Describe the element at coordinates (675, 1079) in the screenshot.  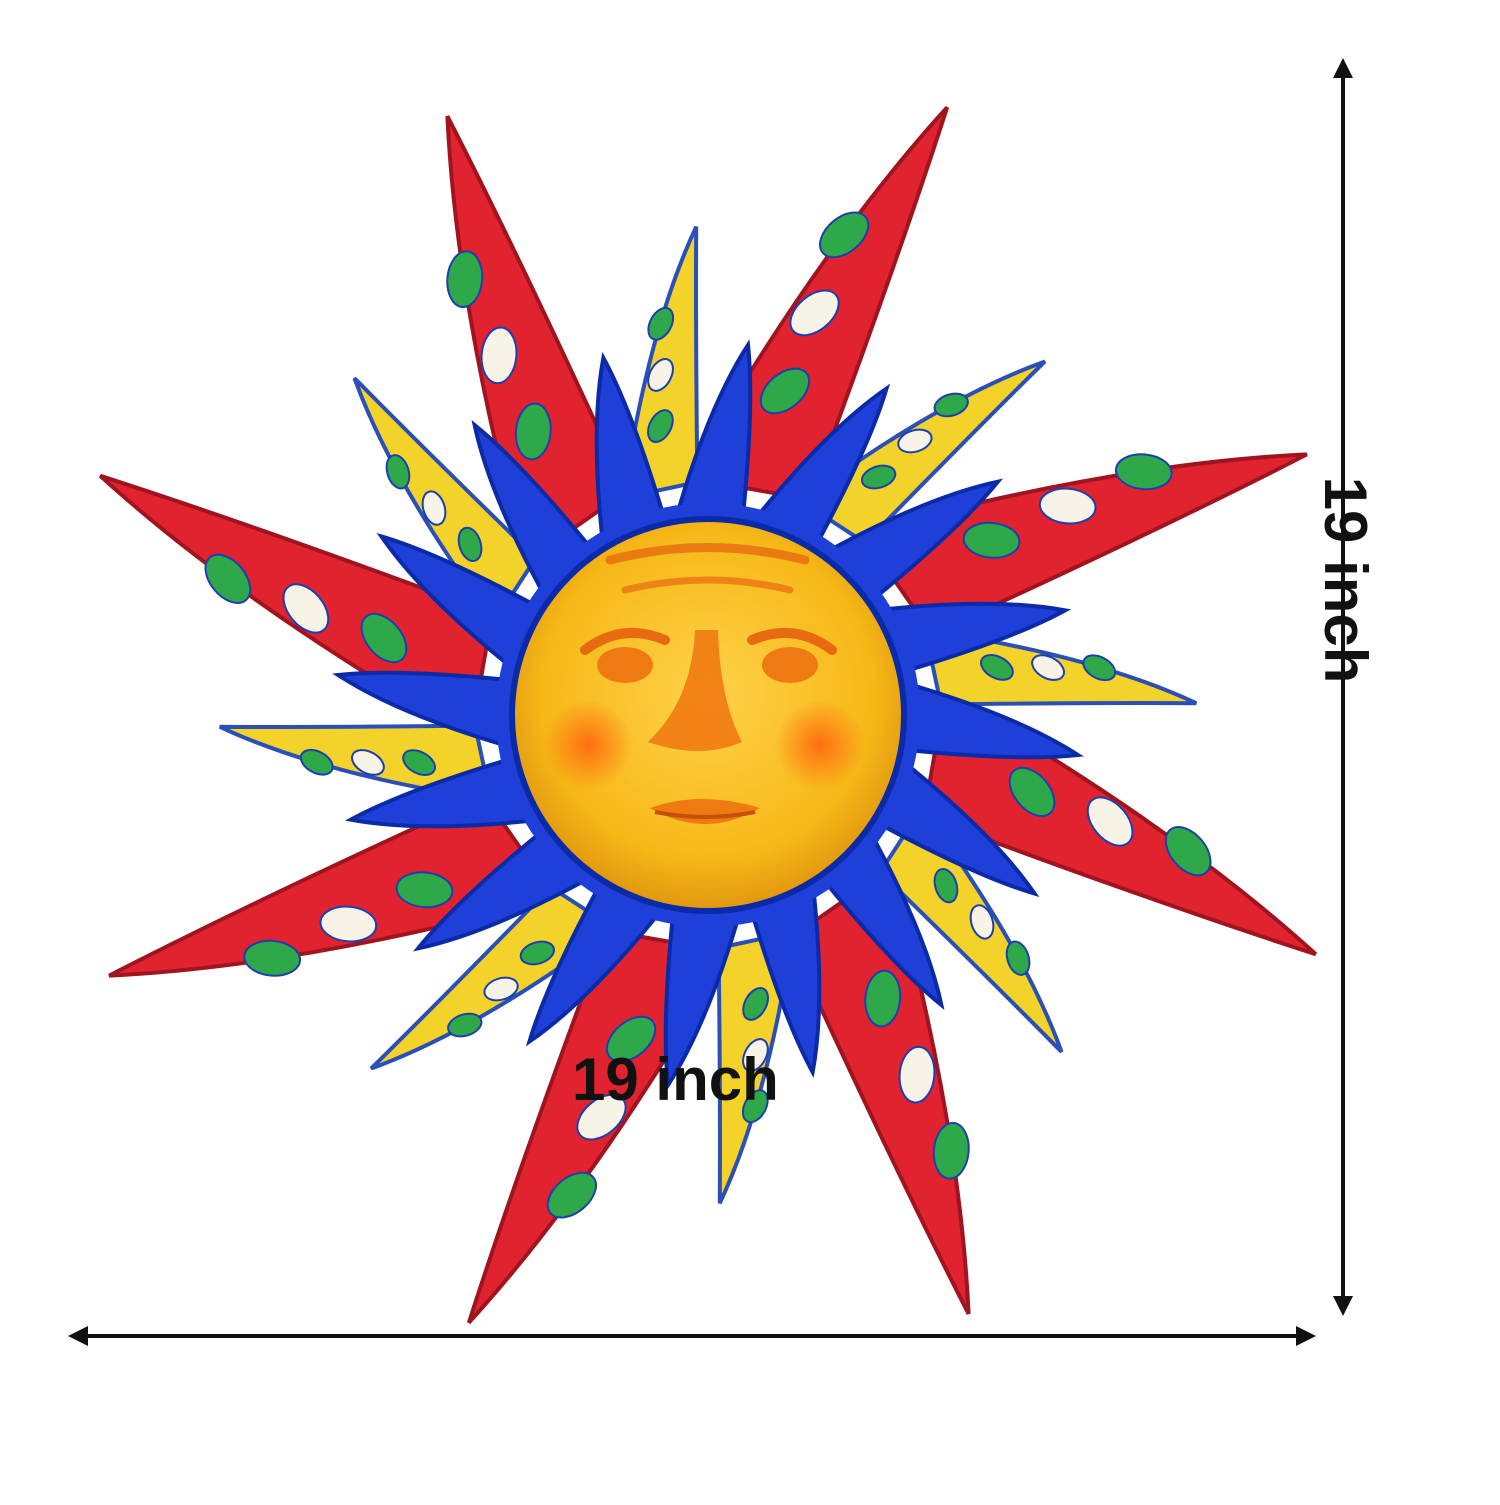
I see `width-label: 19 inch` at that location.